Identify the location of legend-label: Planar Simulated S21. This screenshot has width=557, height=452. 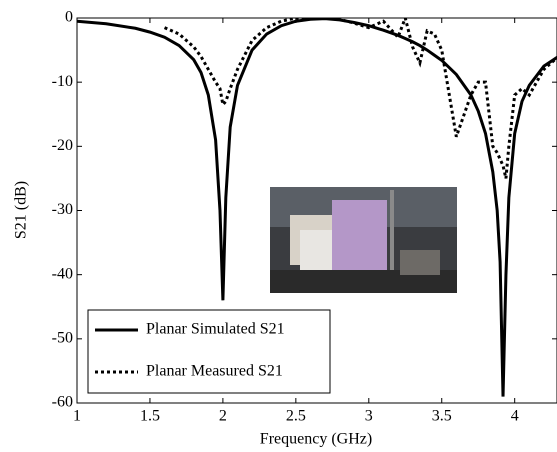
(215, 329).